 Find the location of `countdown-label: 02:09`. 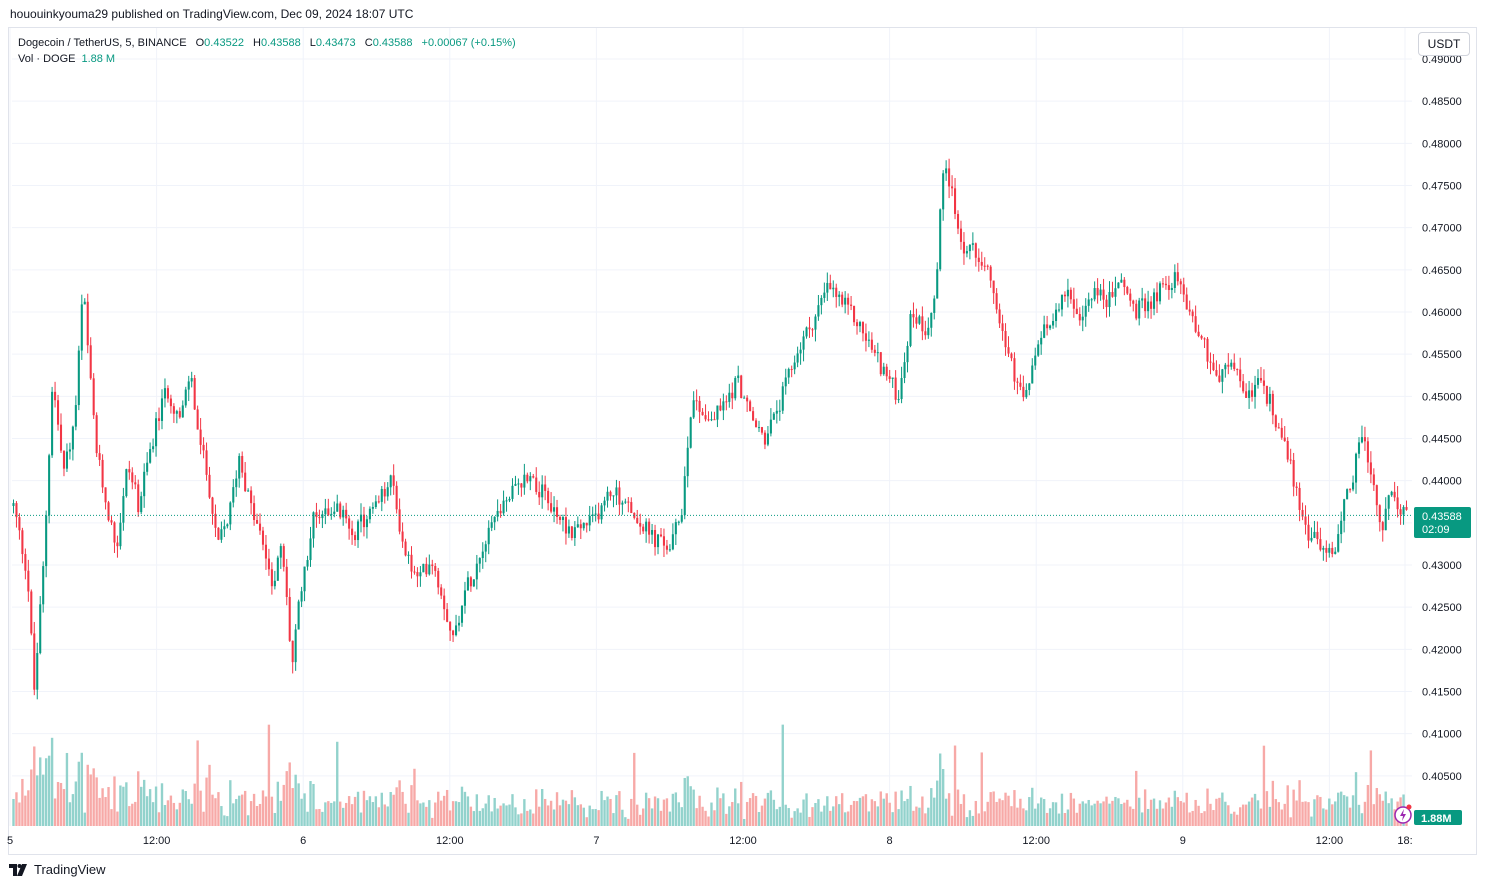

countdown-label: 02:09 is located at coordinates (1436, 530).